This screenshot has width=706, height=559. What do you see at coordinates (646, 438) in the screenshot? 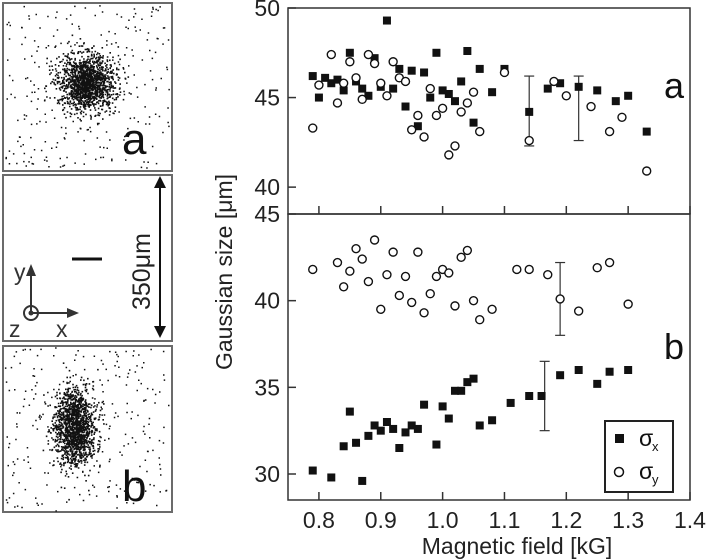
I see `legend-symbol-sigma-x: σ` at bounding box center [646, 438].